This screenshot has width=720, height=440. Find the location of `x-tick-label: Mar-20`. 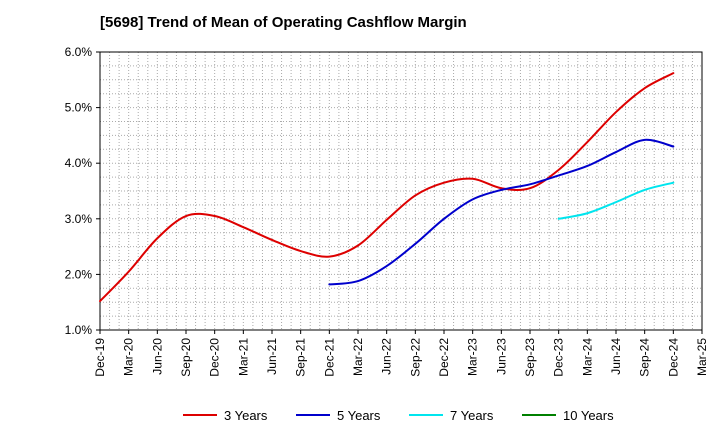

x-tick-label: Mar-20 is located at coordinates (129, 357).